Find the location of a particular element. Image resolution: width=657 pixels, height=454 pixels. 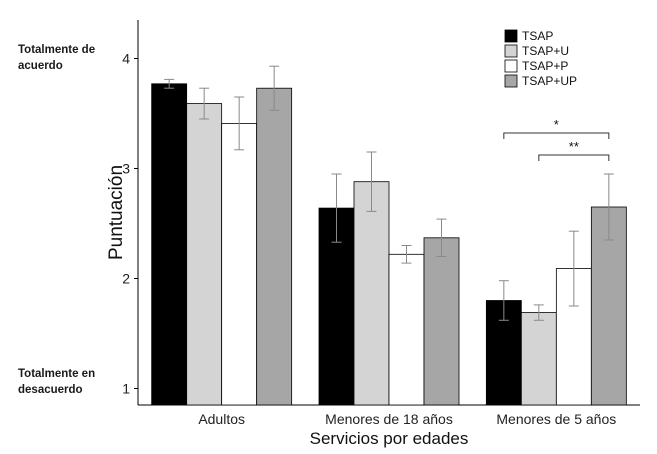

bar-tsap is located at coordinates (169, 244).